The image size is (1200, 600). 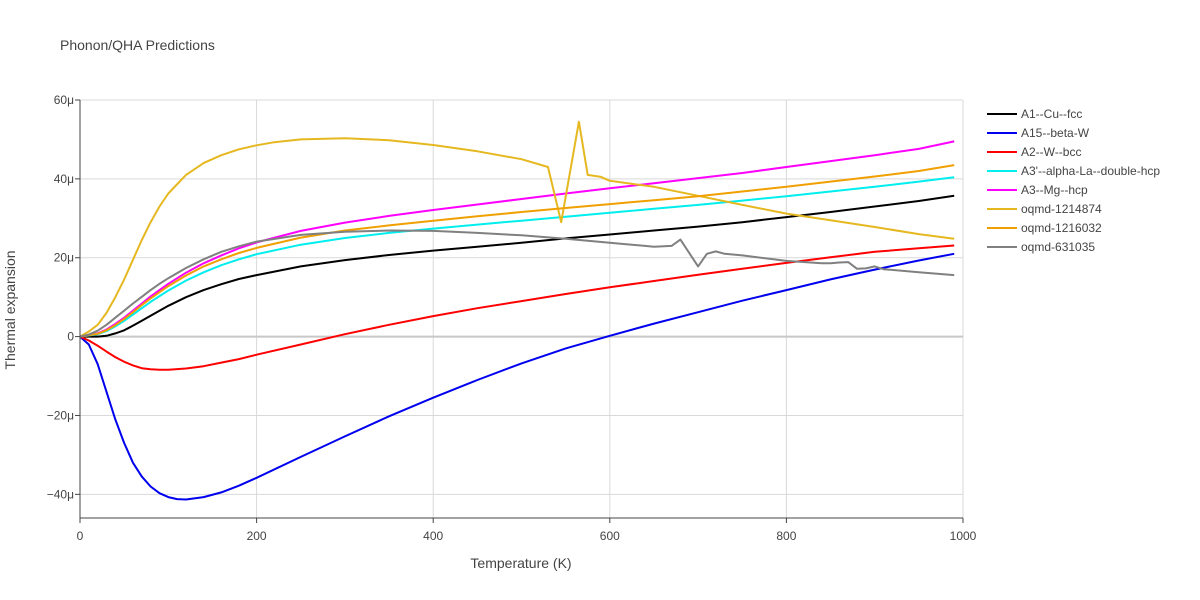 What do you see at coordinates (60, 494) in the screenshot?
I see `y-tick-label: −40μ` at bounding box center [60, 494].